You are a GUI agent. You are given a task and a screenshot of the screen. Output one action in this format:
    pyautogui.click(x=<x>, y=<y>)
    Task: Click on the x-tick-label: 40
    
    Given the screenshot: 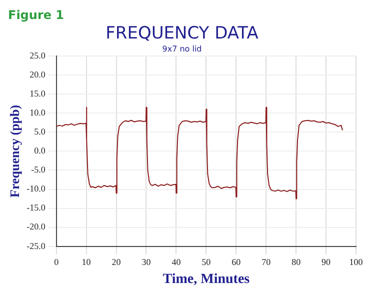 What is the action you would take?
    pyautogui.click(x=177, y=262)
    